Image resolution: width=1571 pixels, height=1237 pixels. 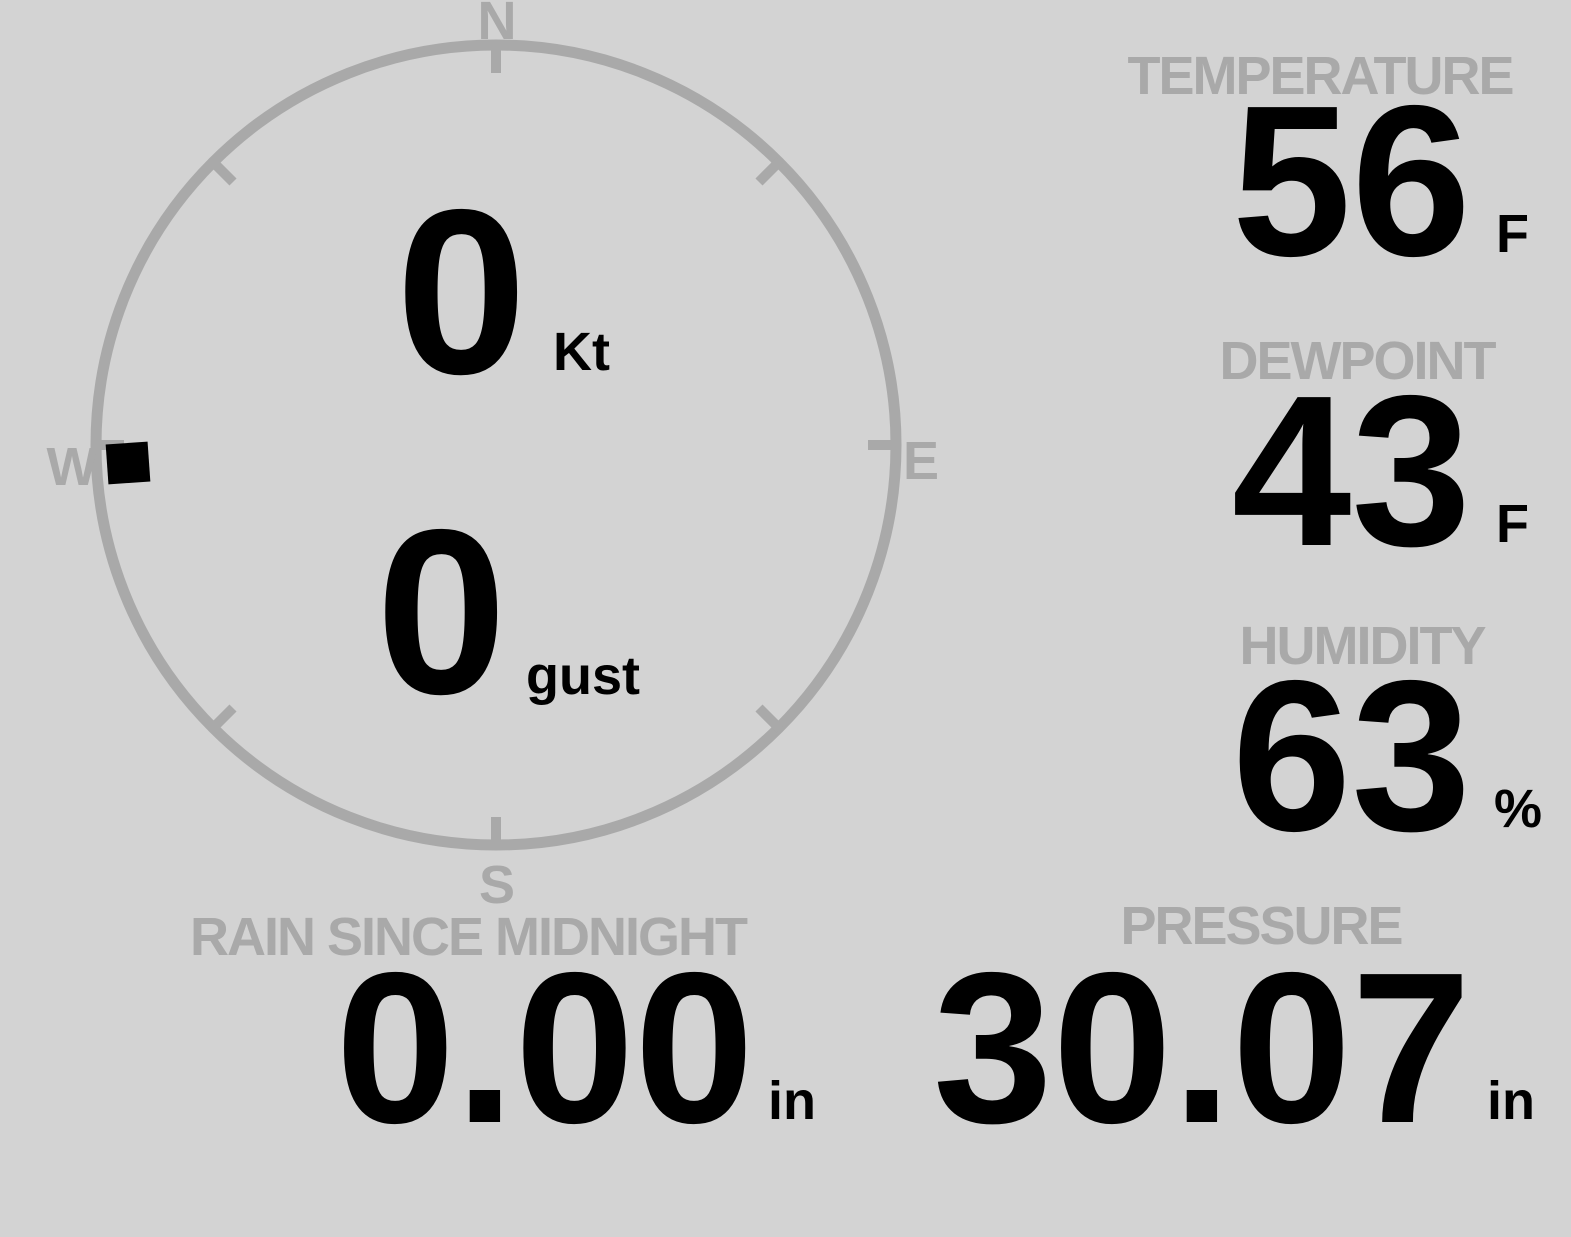 What do you see at coordinates (128, 463) in the screenshot?
I see `wind-direction-marker` at bounding box center [128, 463].